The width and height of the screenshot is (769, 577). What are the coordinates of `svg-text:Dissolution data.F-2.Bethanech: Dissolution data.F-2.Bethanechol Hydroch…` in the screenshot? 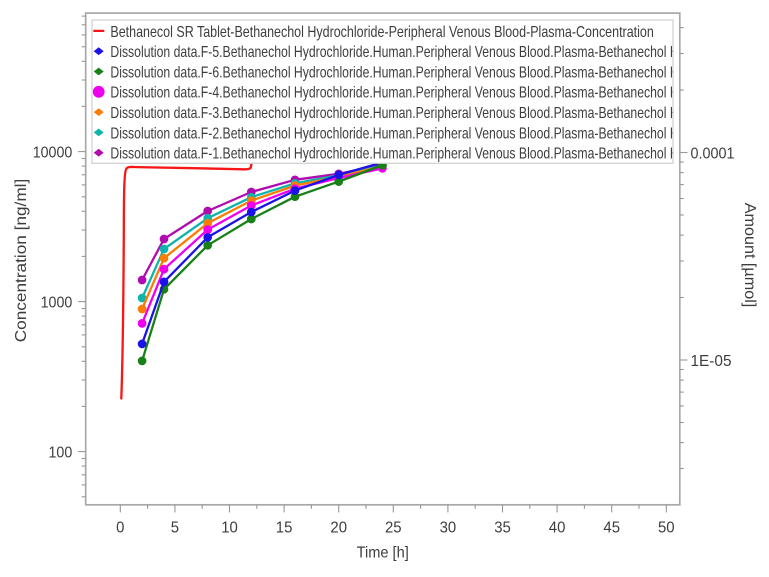 It's located at (427, 133).